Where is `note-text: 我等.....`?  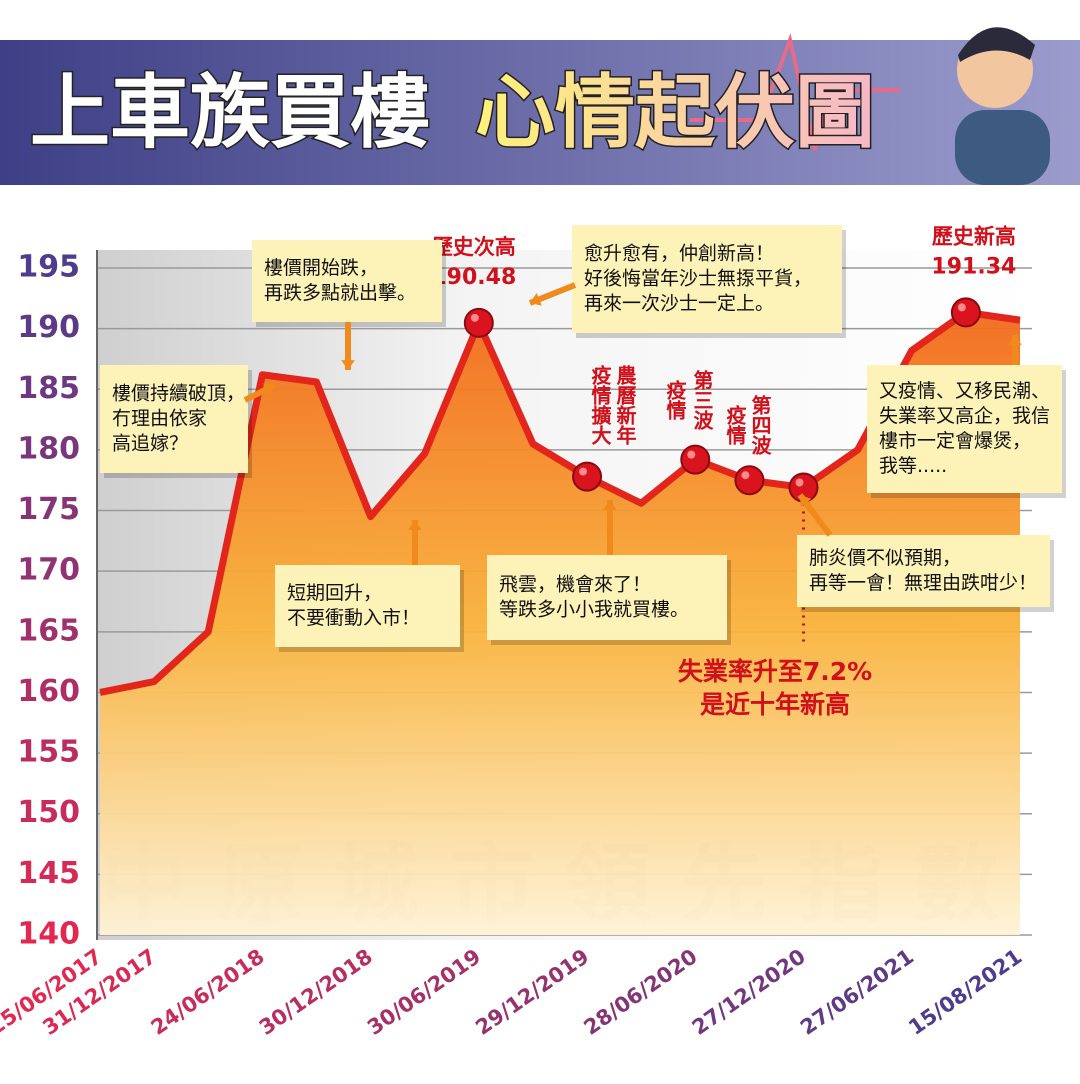 note-text: 我等..... is located at coordinates (913, 466).